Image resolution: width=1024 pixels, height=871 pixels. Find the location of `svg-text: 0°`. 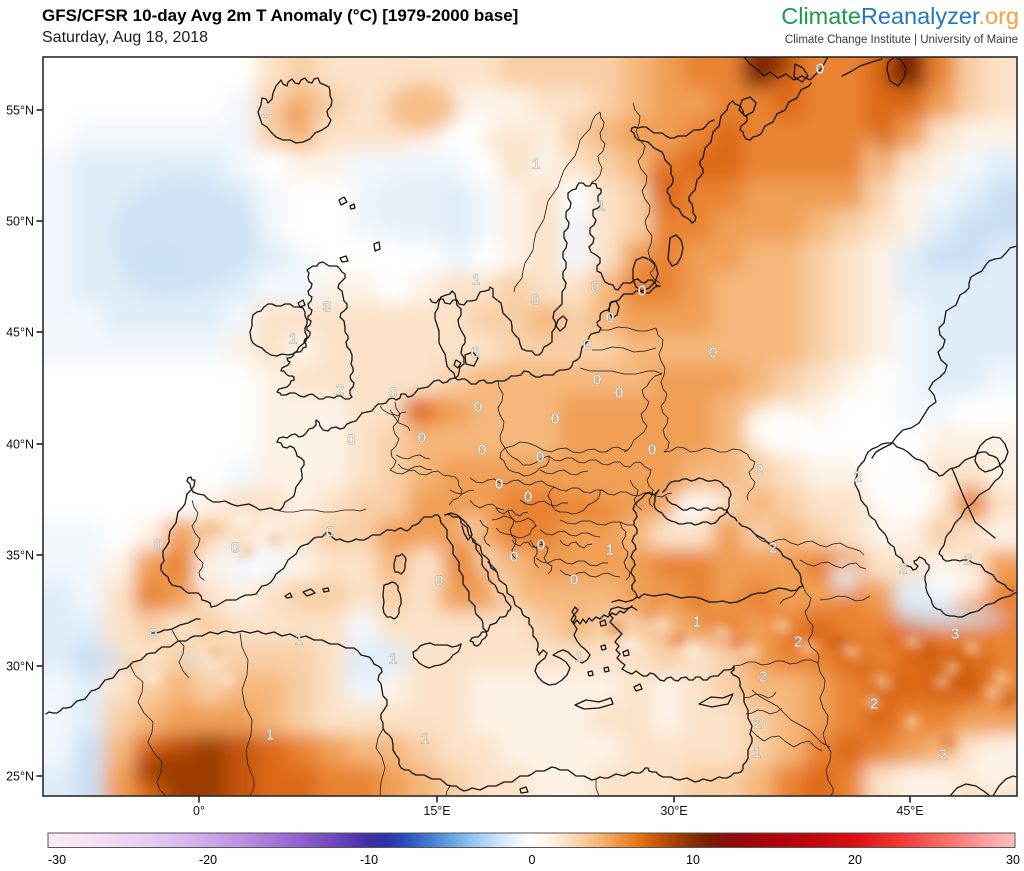

svg-text: 0° is located at coordinates (199, 811).